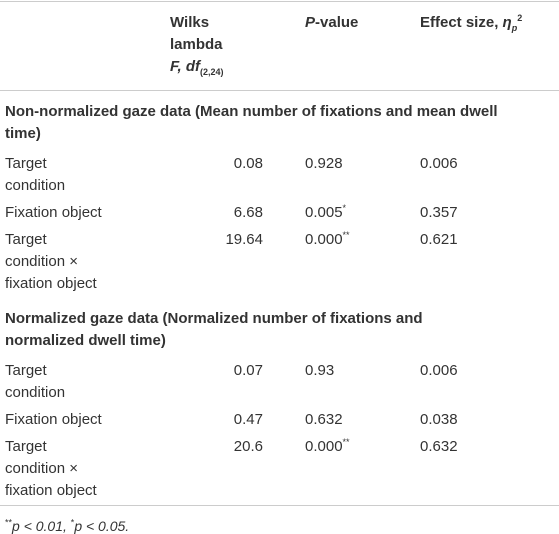 The width and height of the screenshot is (559, 534). What do you see at coordinates (439, 239) in the screenshot?
I see `effect-size: 0.621` at bounding box center [439, 239].